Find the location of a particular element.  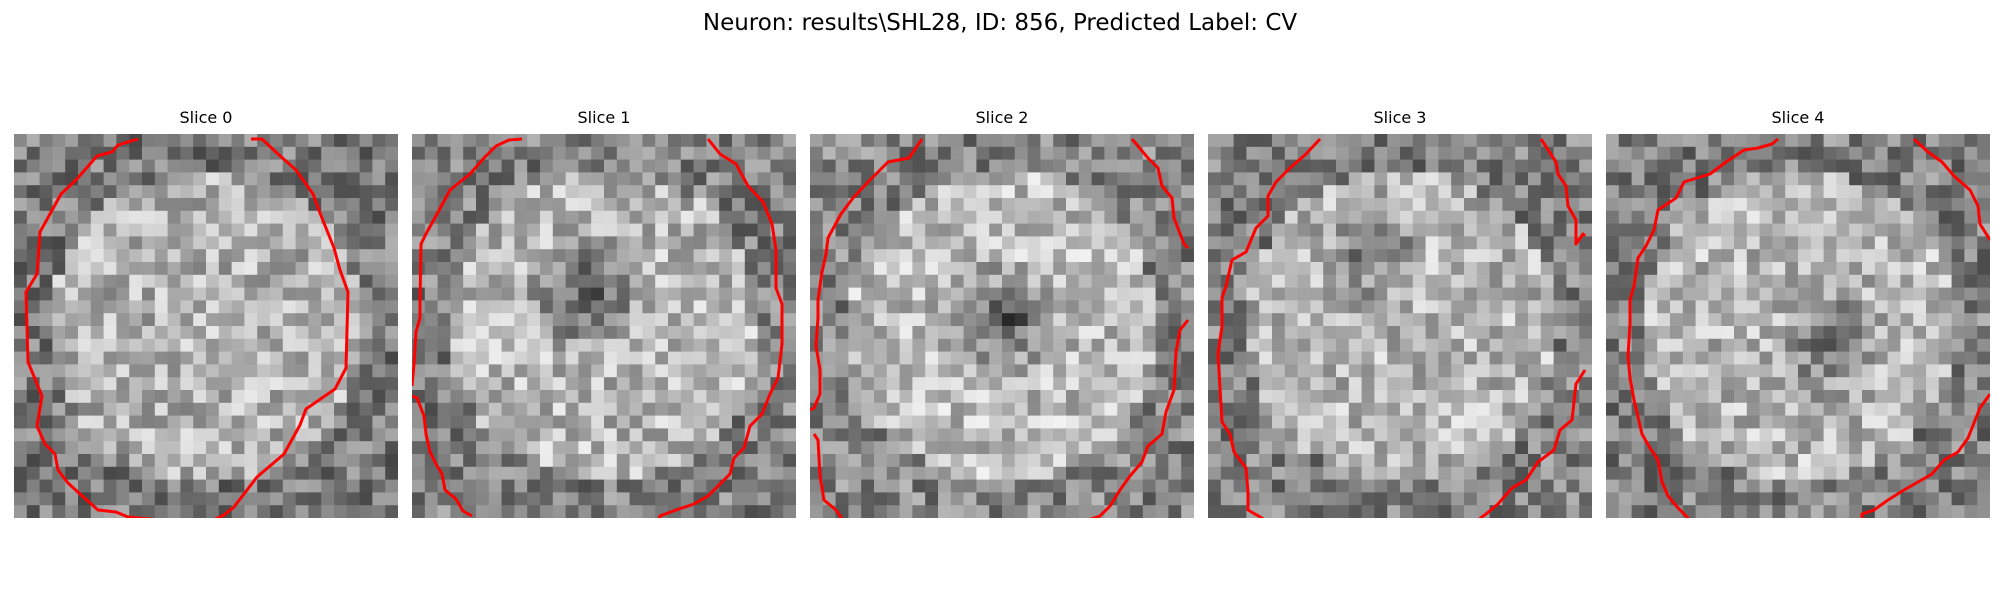

slice-panel-1: Slice 1 is located at coordinates (604, 313).